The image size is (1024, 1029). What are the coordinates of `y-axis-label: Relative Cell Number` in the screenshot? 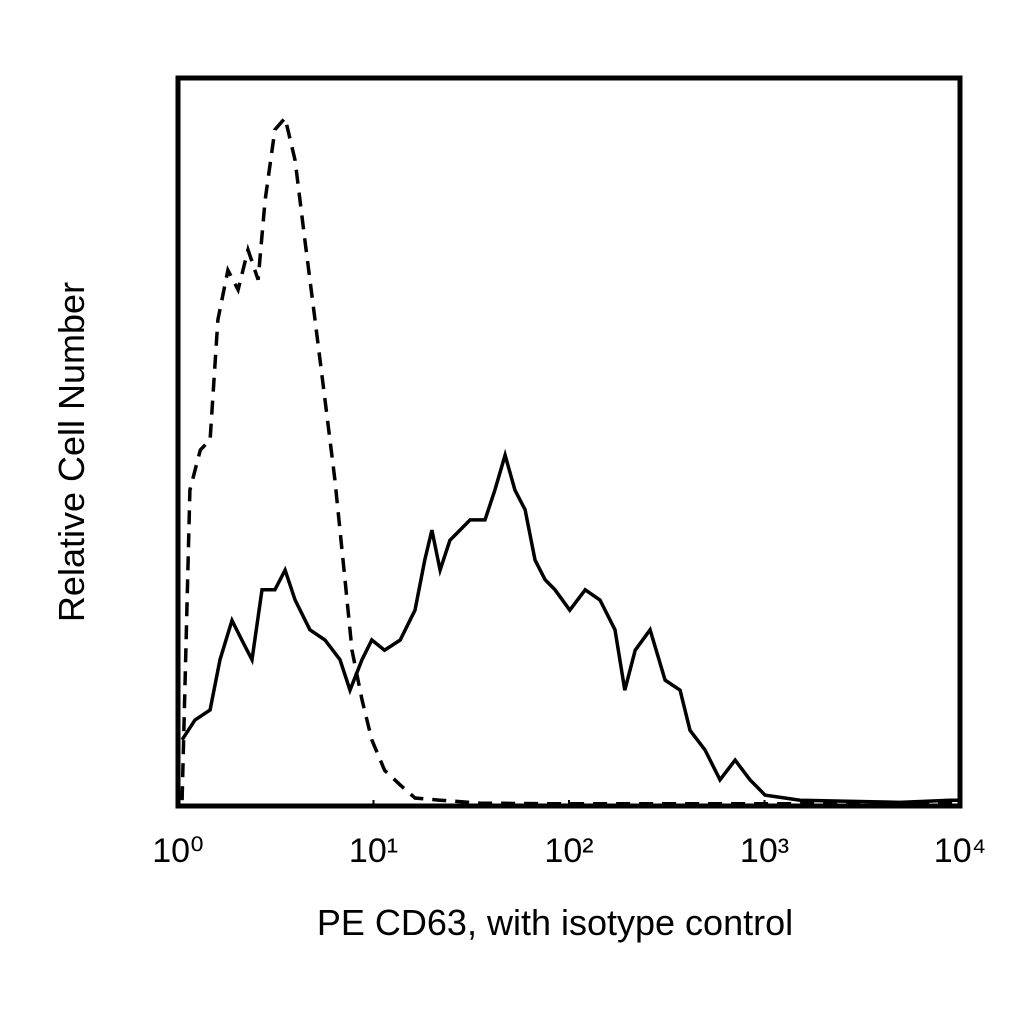 It's located at (71, 452).